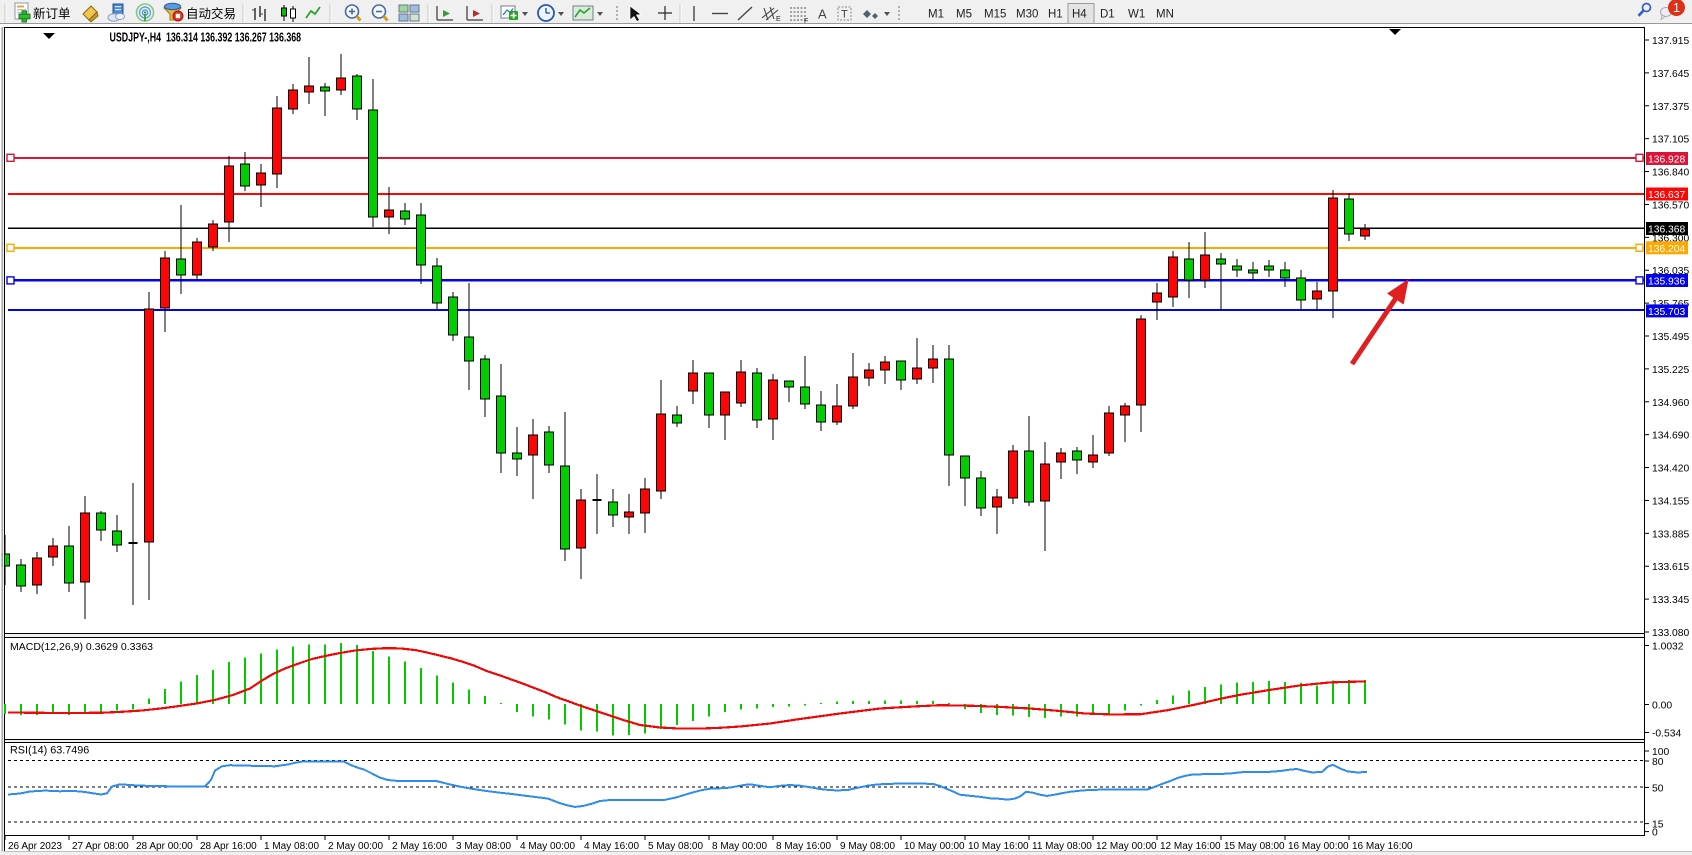 Image resolution: width=1692 pixels, height=855 pixels. I want to click on svg-text: M5, so click(964, 15).